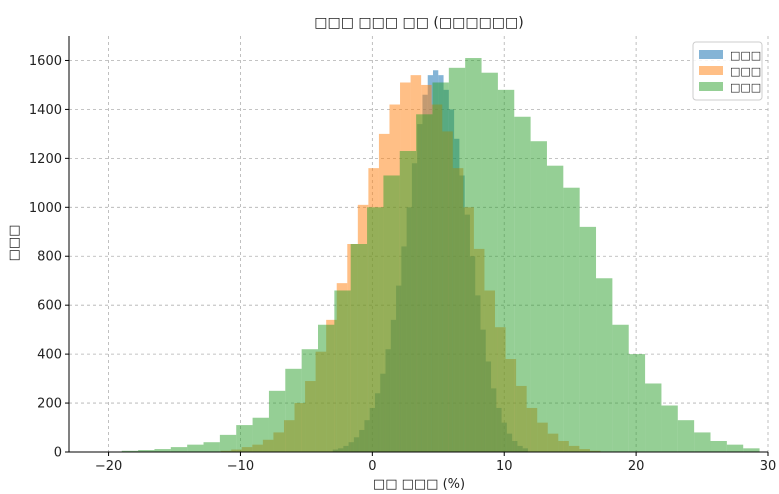 Image resolution: width=779 pixels, height=494 pixels. Describe the element at coordinates (108, 466) in the screenshot. I see `x-tick-label: −20` at that location.